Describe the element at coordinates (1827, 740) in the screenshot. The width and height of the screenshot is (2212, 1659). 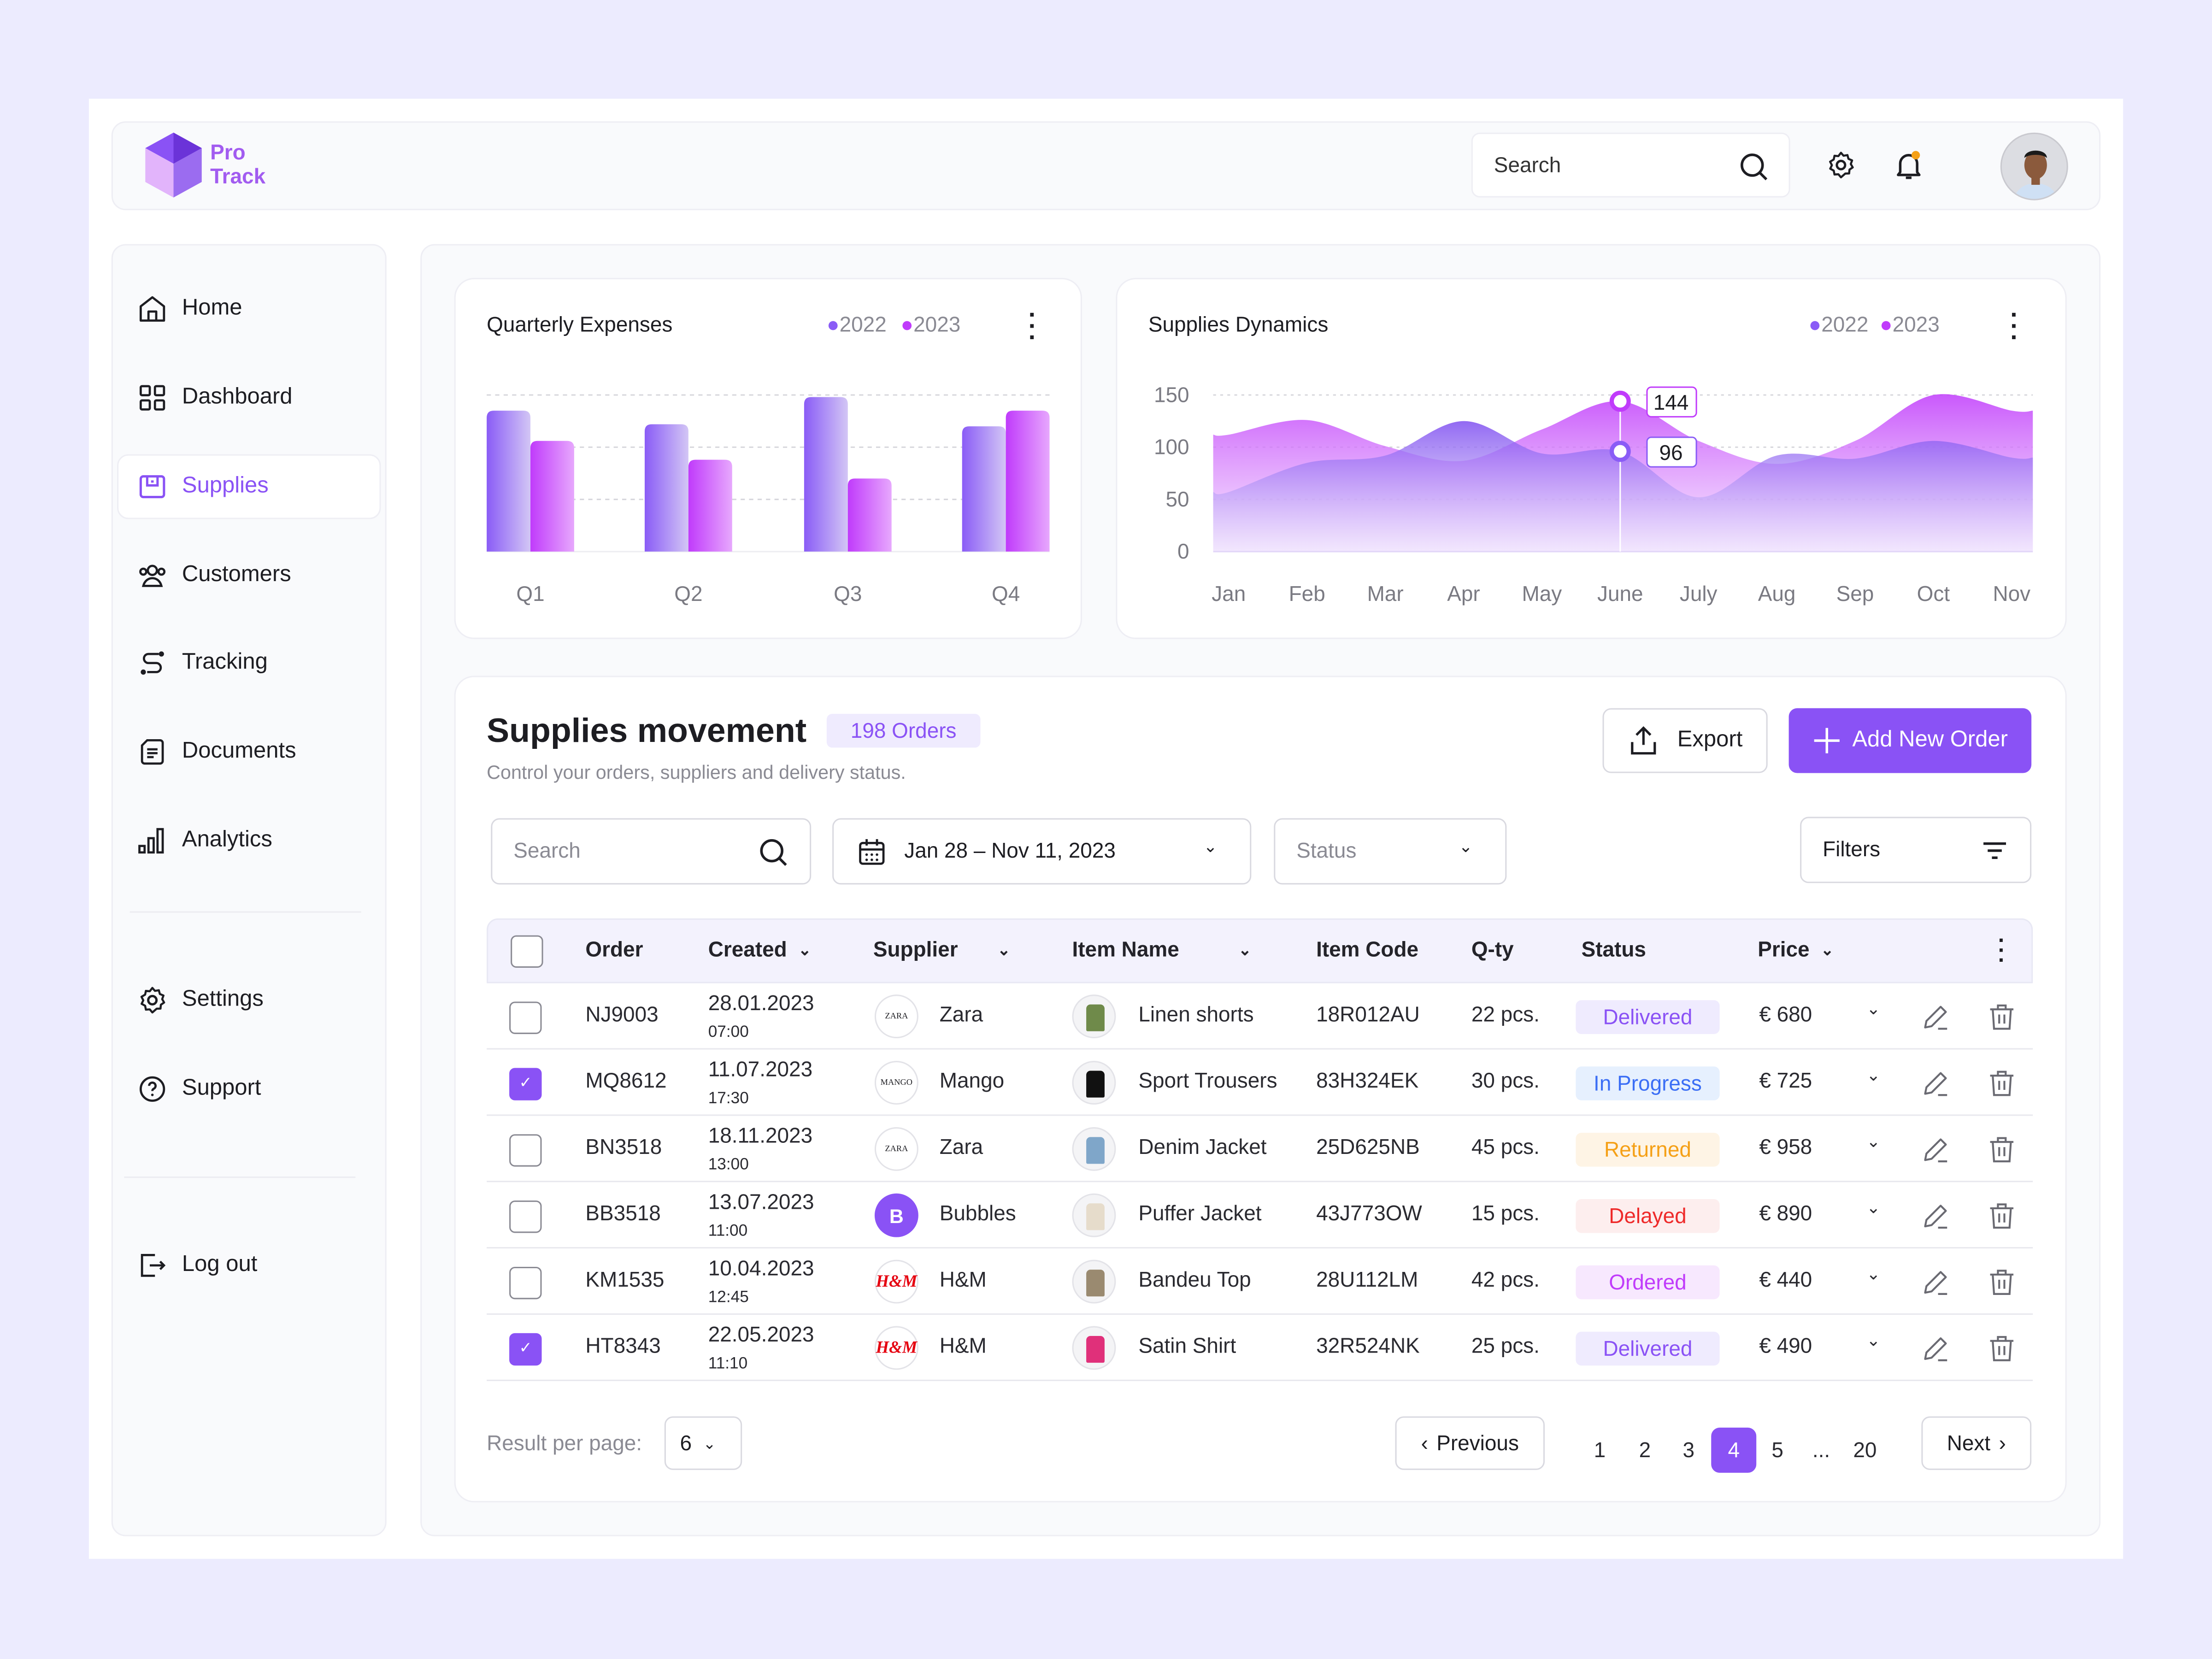
I see `plus-icon` at that location.